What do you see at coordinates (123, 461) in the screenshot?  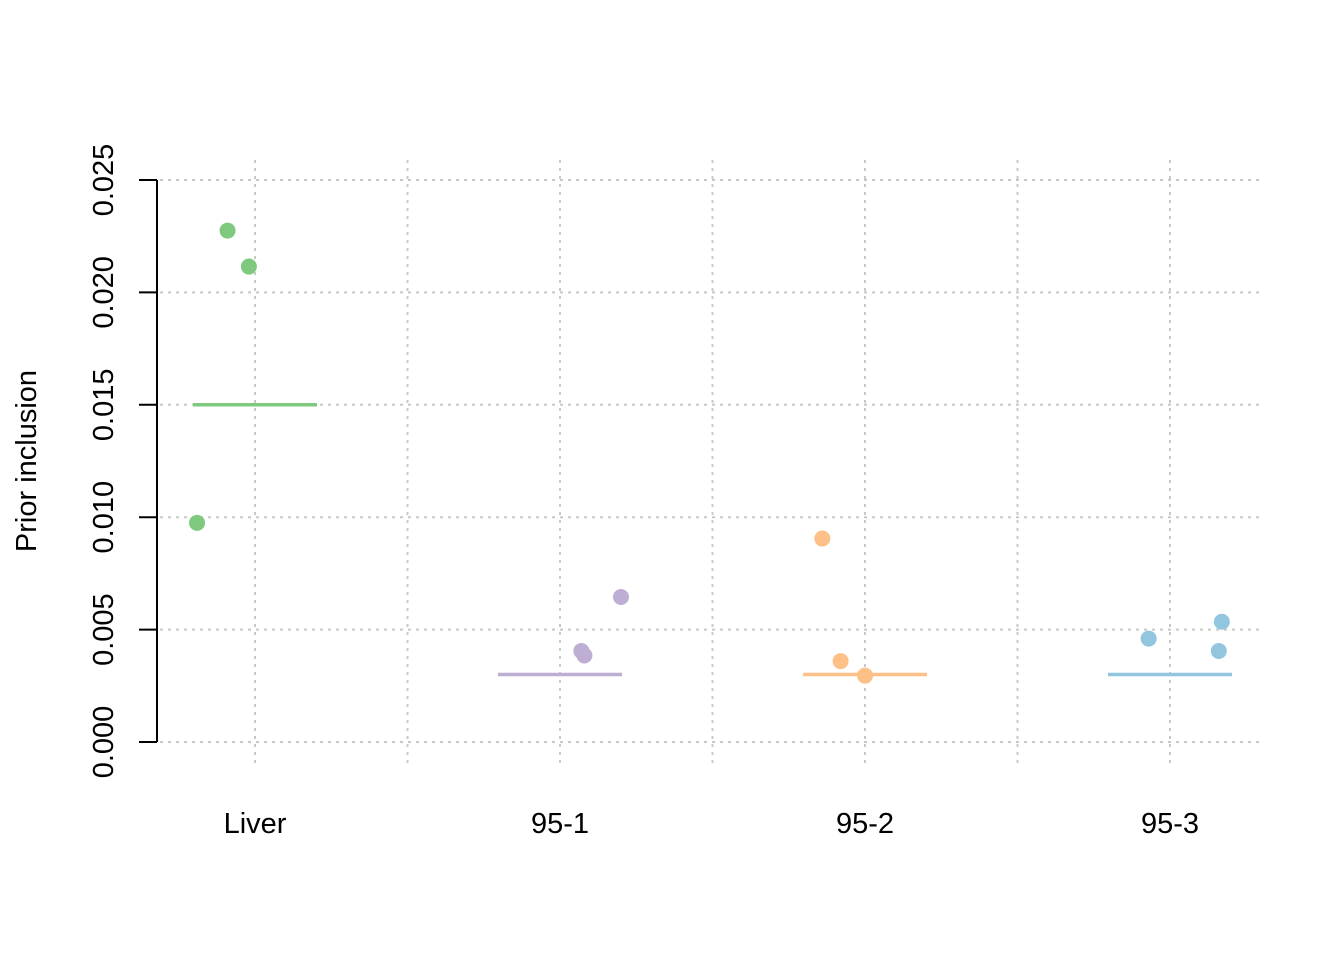 I see `y-axis: 0.000 0.005 0.010 0.015 0.020 0.025` at bounding box center [123, 461].